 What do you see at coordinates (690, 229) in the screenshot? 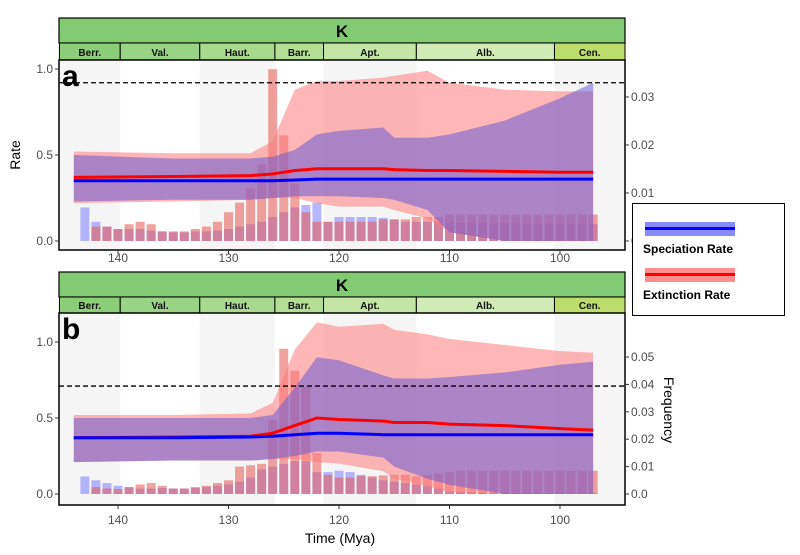
I see `legend-swatch-speciation` at bounding box center [690, 229].